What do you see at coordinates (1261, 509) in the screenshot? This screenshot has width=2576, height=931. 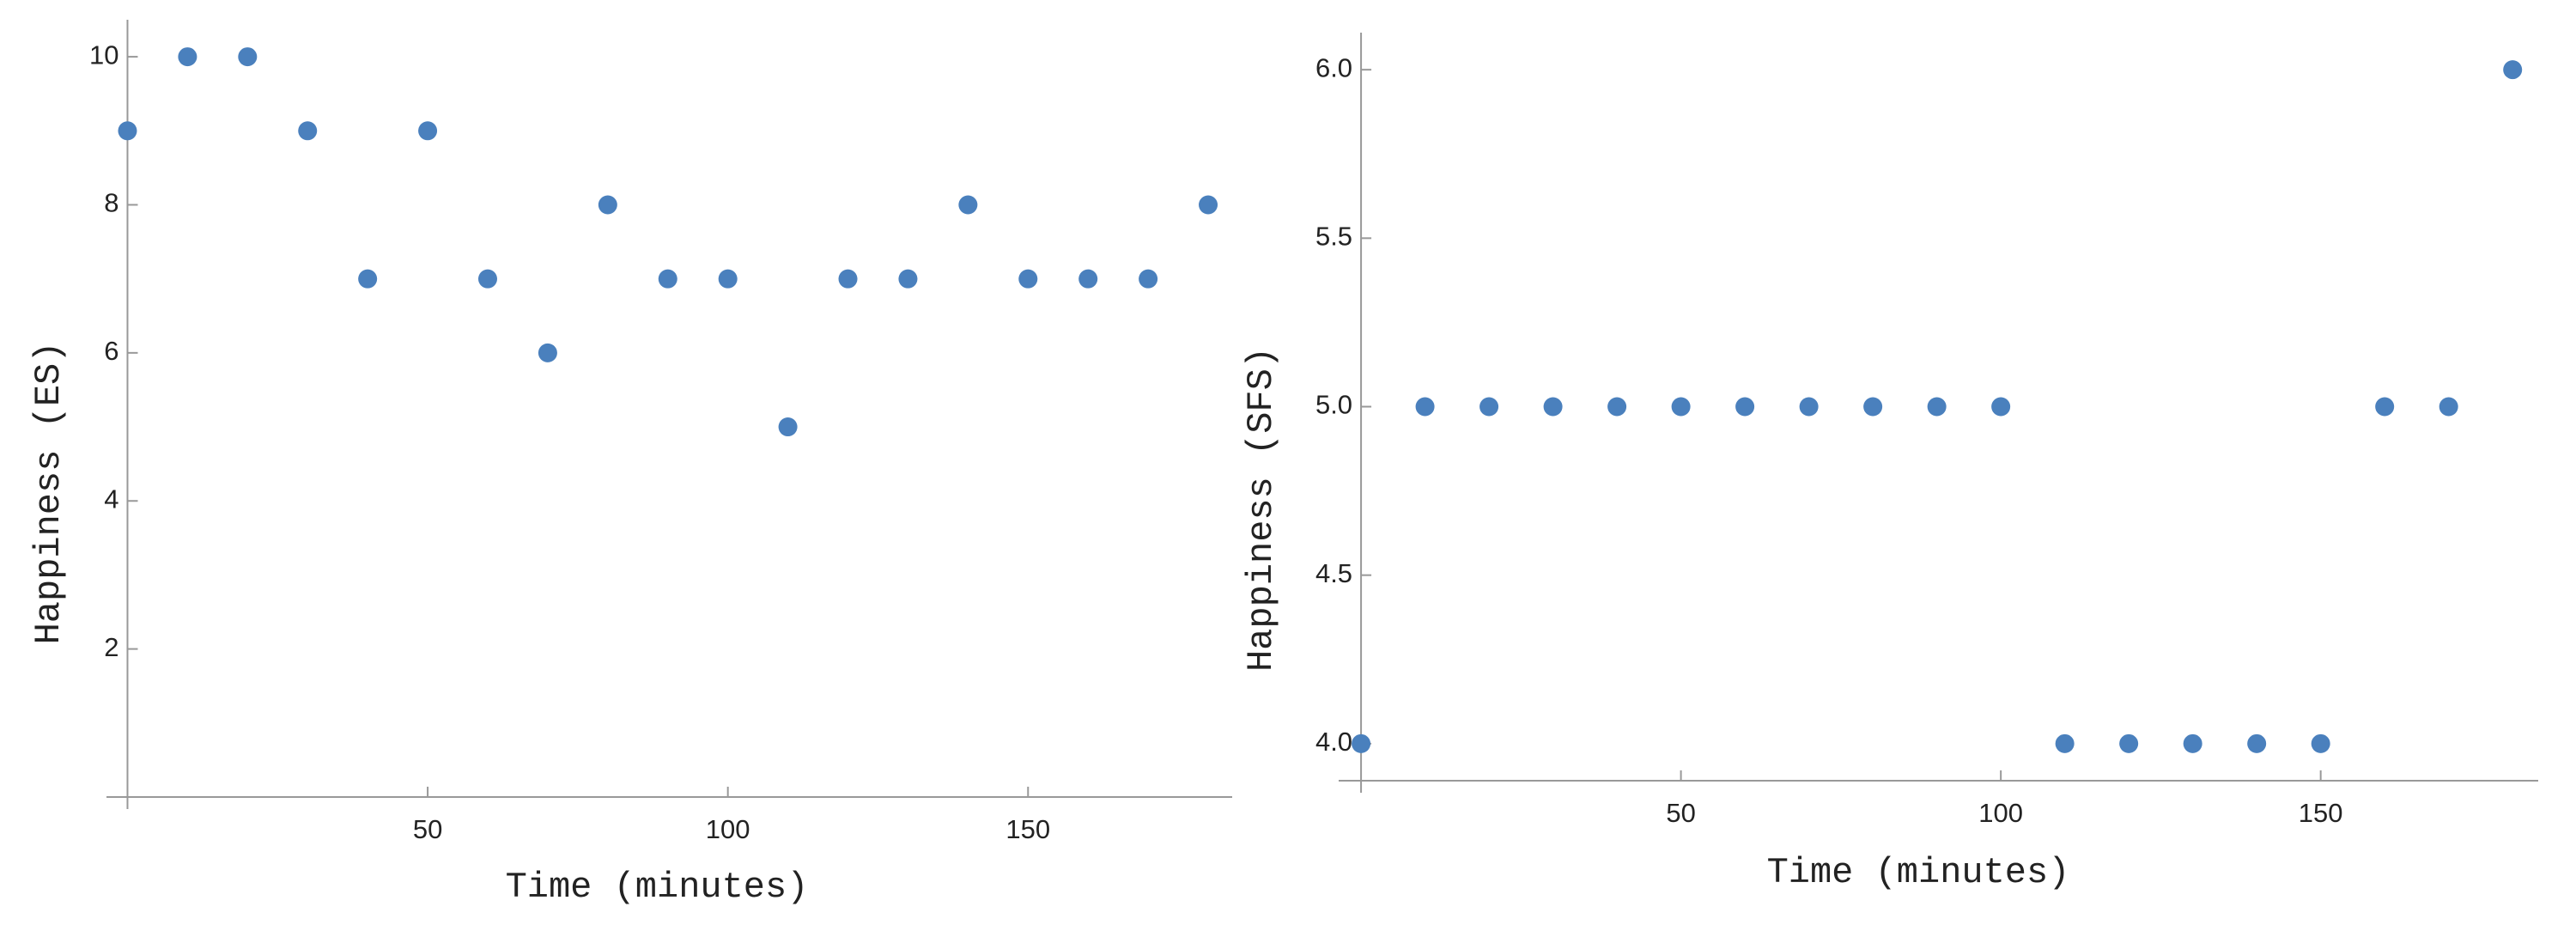 I see `y-axis-title: Happiness (SFS)` at bounding box center [1261, 509].